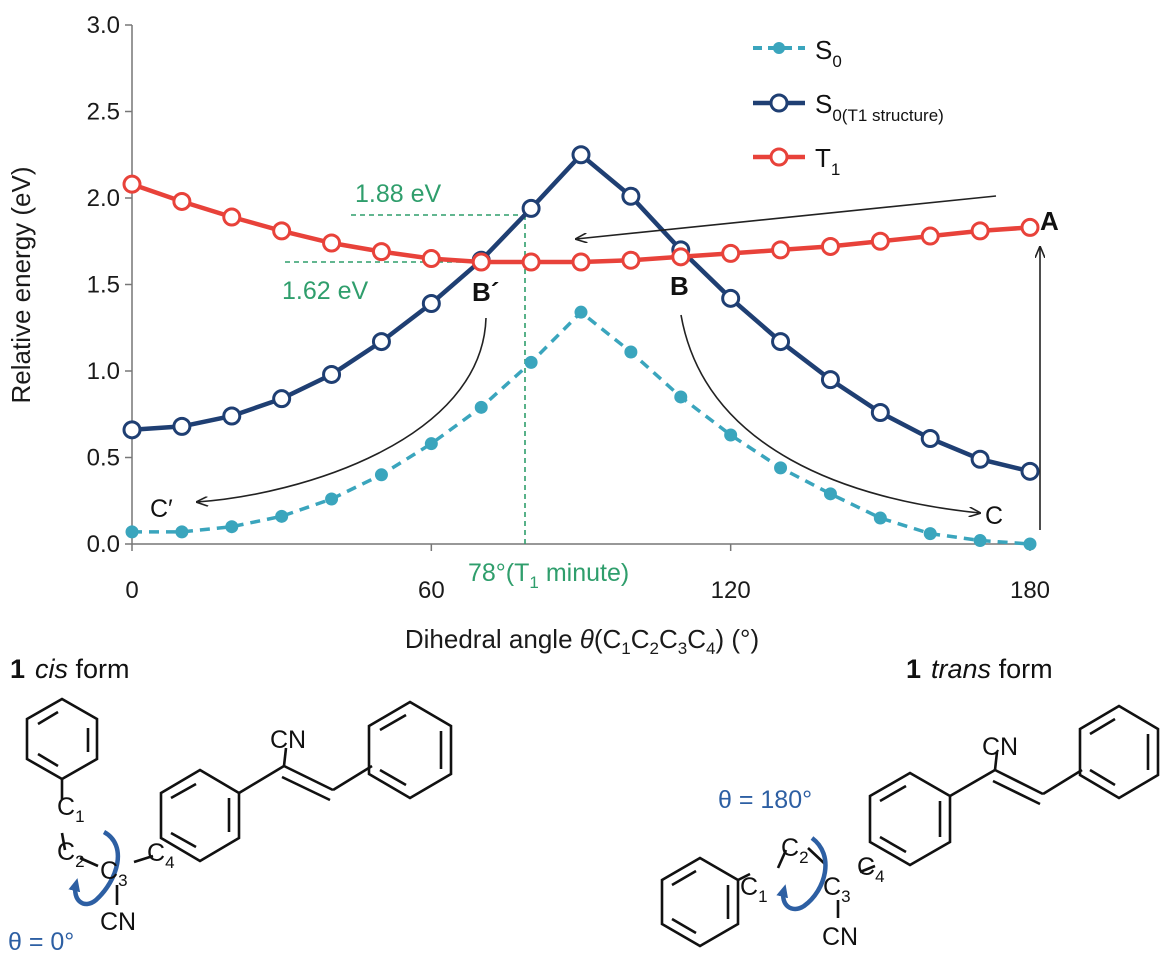 Image resolution: width=1163 pixels, height=967 pixels. What do you see at coordinates (498, 573) in the screenshot?
I see `annotation-t1-minimum-pre: 78°(T` at bounding box center [498, 573].